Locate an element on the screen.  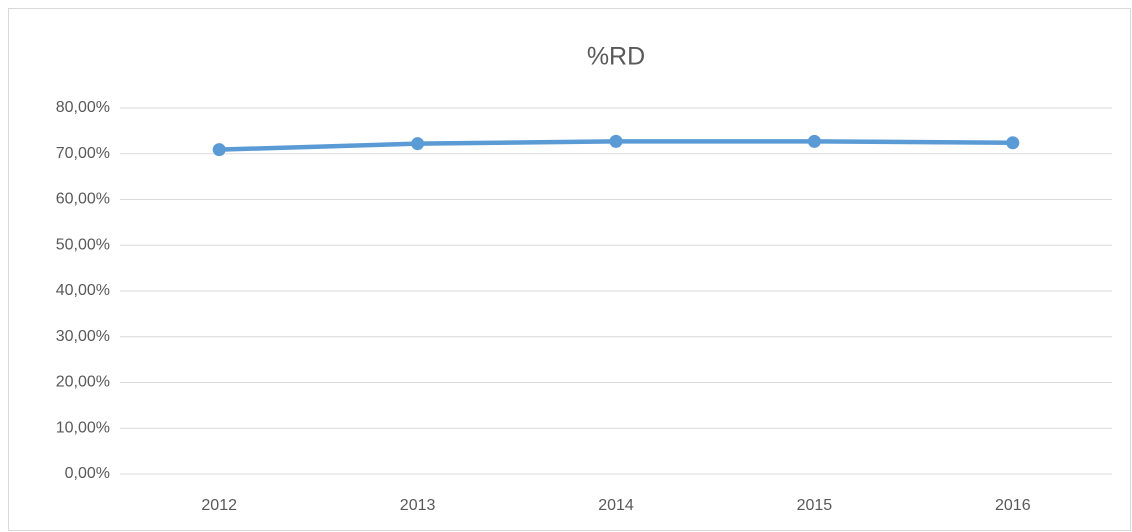
y-tick-label: 80,00% is located at coordinates (83, 107).